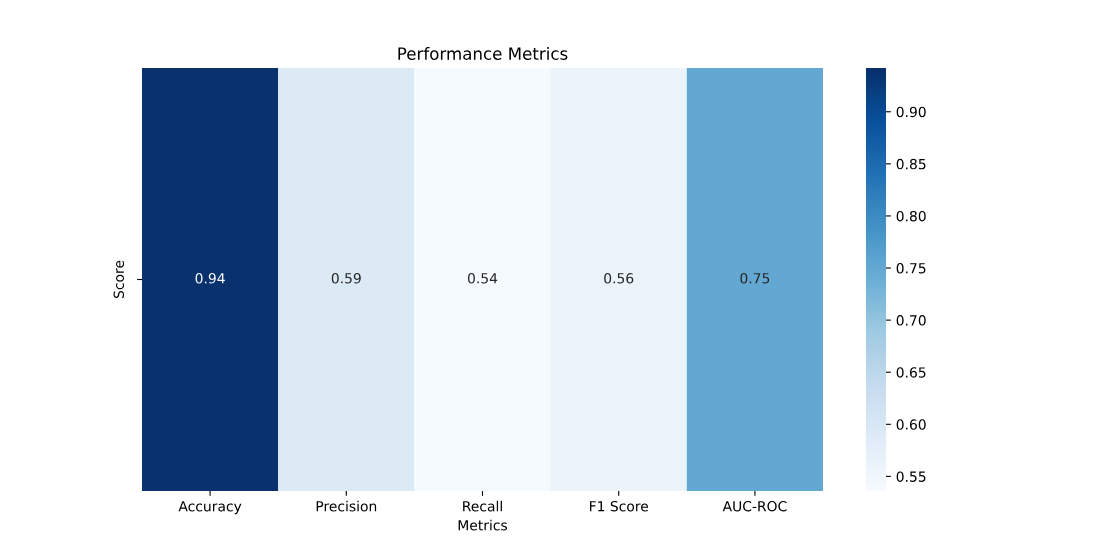 This screenshot has width=1102, height=551. Describe the element at coordinates (483, 53) in the screenshot. I see `chart-title: Performance Metrics` at that location.